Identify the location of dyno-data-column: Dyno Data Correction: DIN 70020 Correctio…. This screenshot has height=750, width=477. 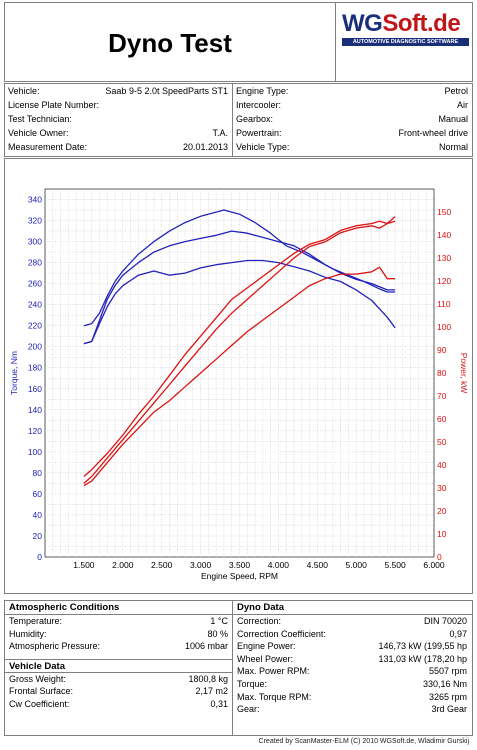
(352, 668).